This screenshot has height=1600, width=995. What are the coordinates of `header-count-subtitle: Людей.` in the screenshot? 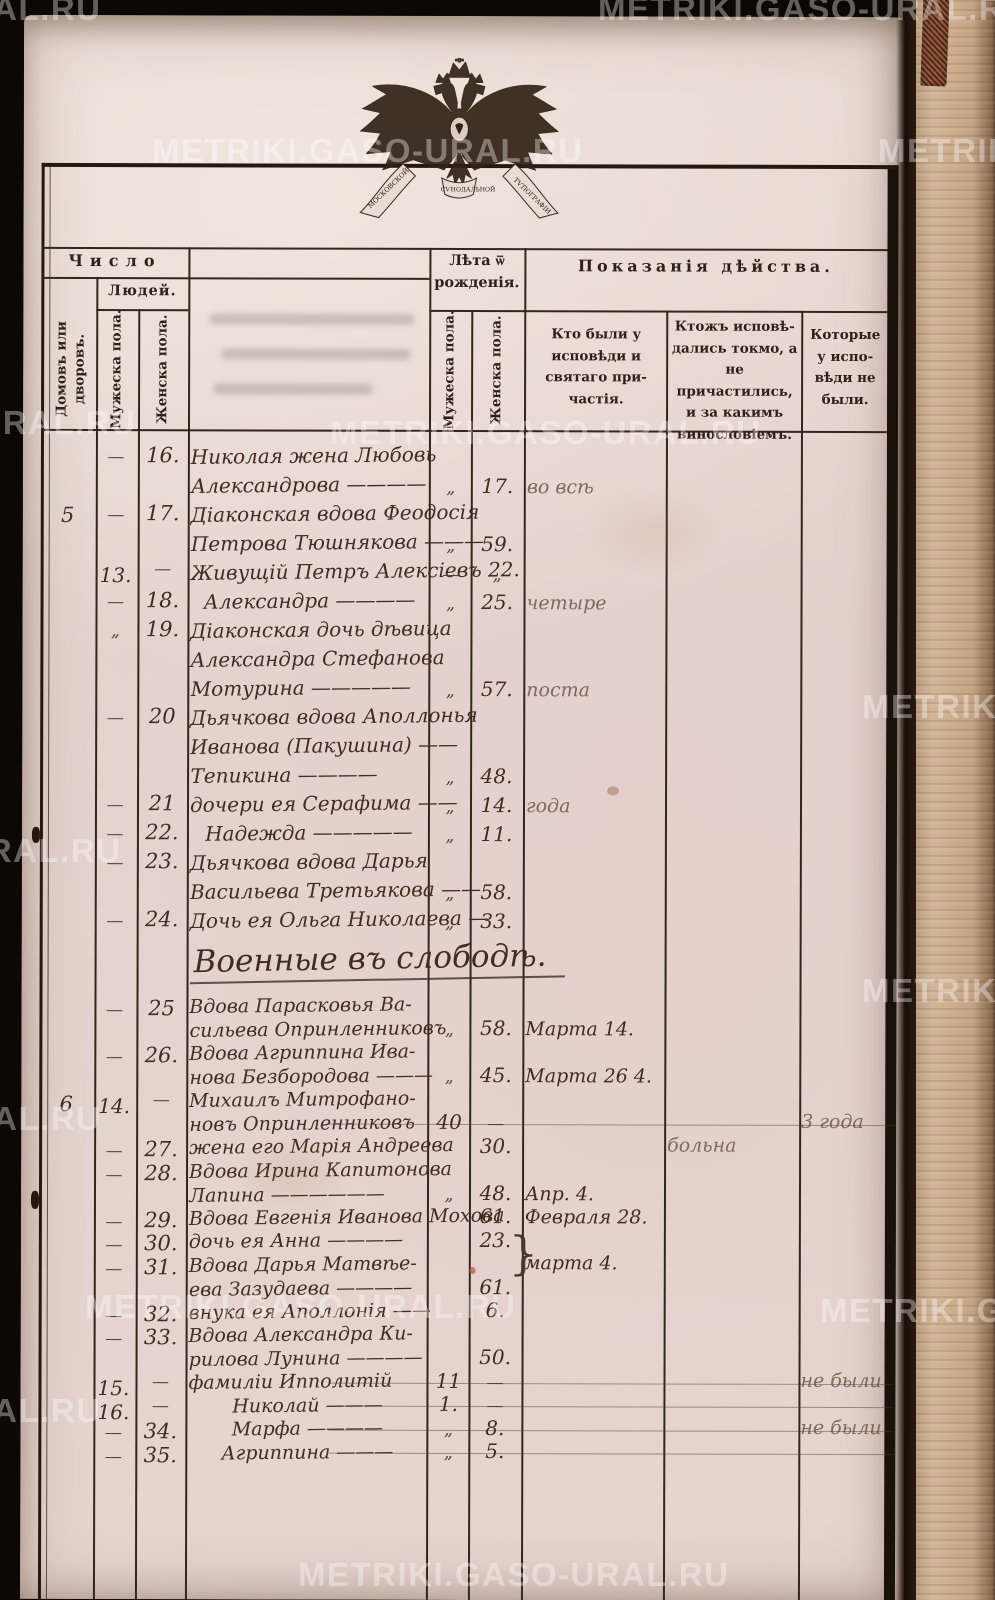 It's located at (142, 291).